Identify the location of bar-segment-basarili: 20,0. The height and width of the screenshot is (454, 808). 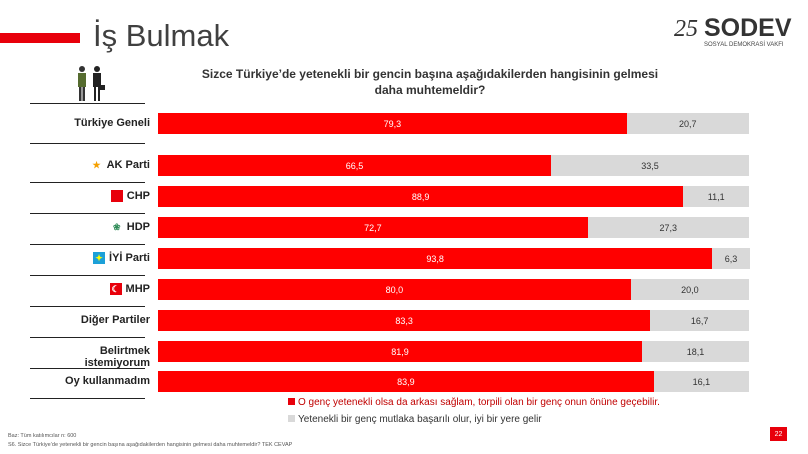
(689, 289).